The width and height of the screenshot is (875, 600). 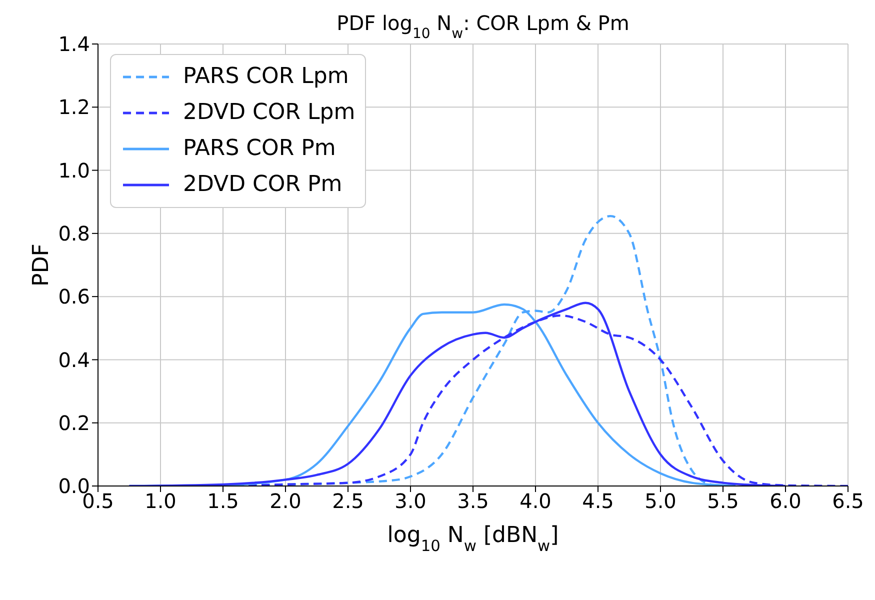 I want to click on x-tick-label: 4.5, so click(x=598, y=501).